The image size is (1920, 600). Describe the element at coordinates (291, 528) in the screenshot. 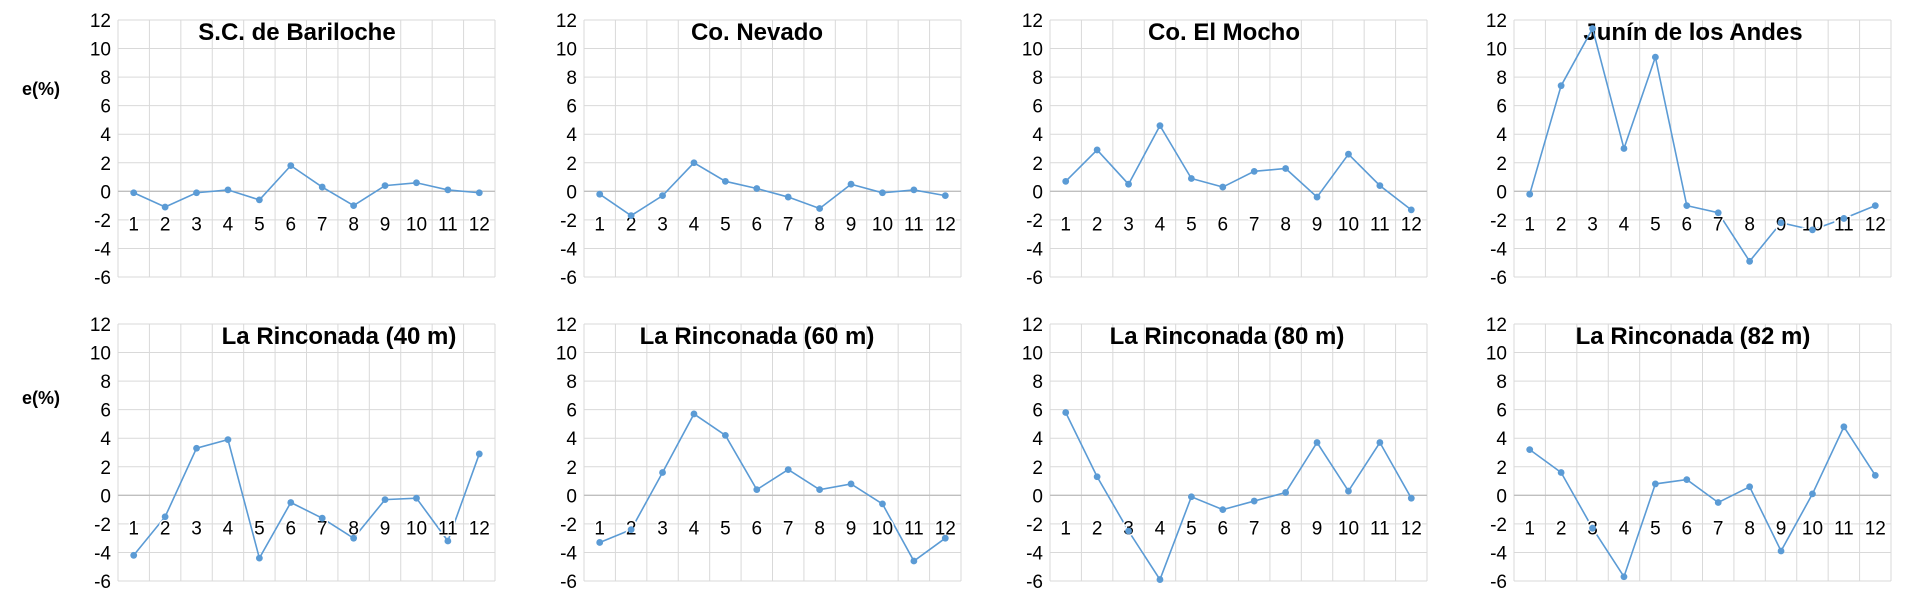

I see `x-tick-label: 6` at that location.